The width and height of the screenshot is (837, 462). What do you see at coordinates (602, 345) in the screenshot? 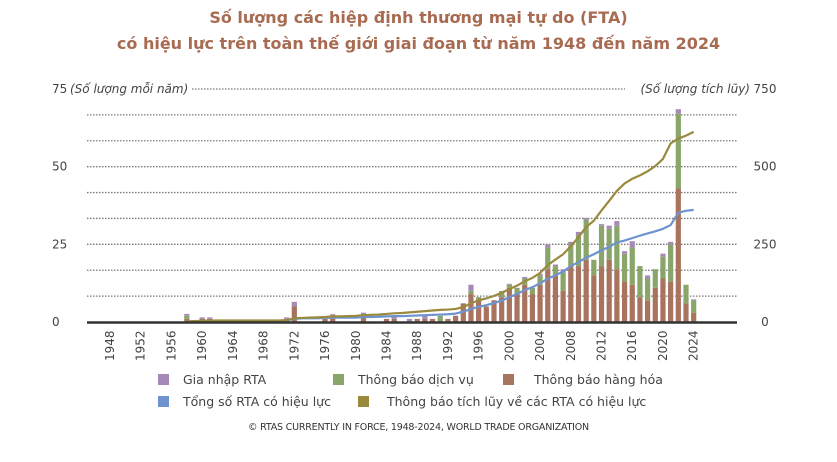
I see `x-tick-label: 2012` at bounding box center [602, 345].